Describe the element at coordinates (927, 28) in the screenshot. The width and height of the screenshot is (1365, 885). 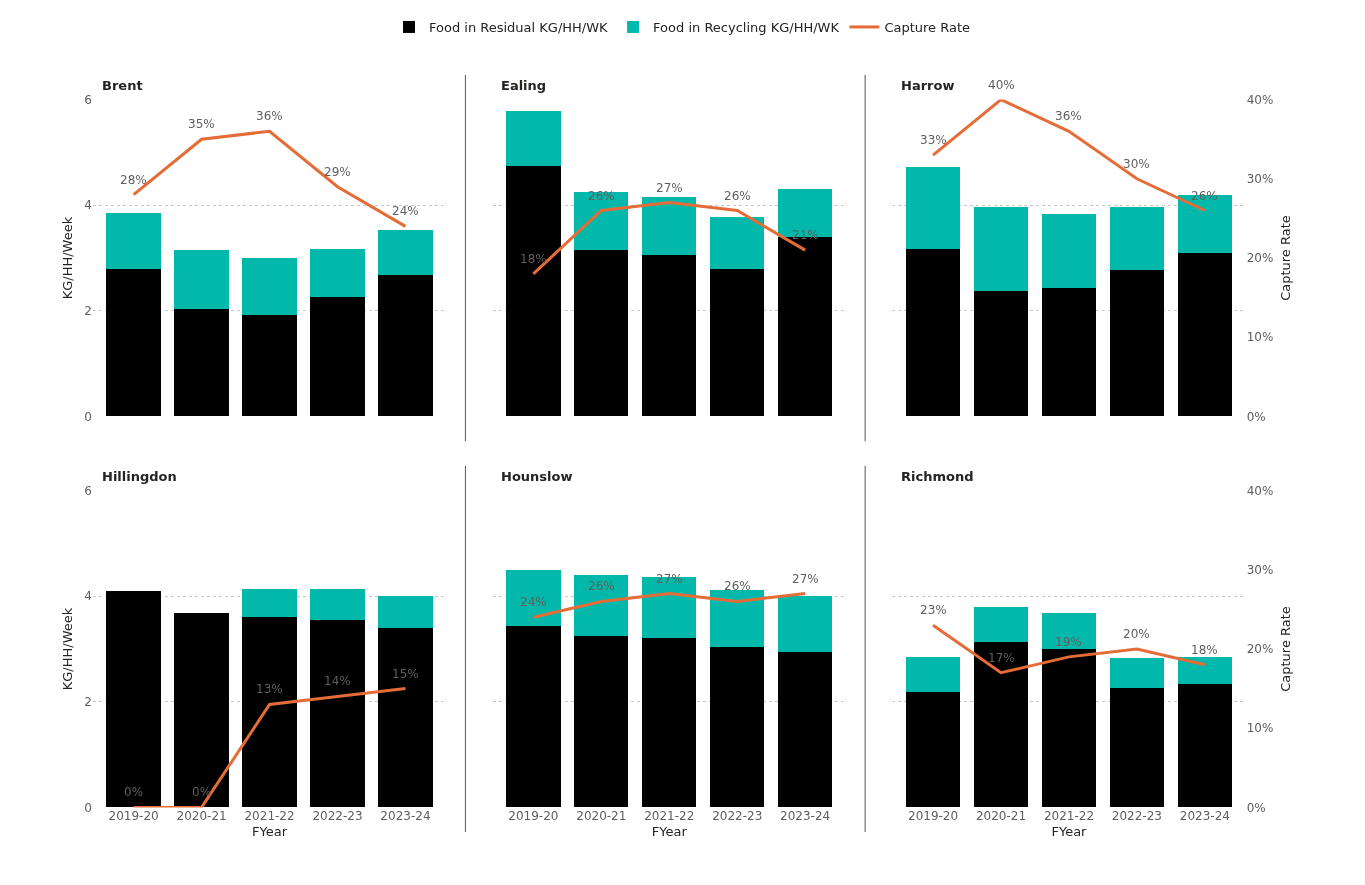
I see `legend-label: Capture Rate` at that location.